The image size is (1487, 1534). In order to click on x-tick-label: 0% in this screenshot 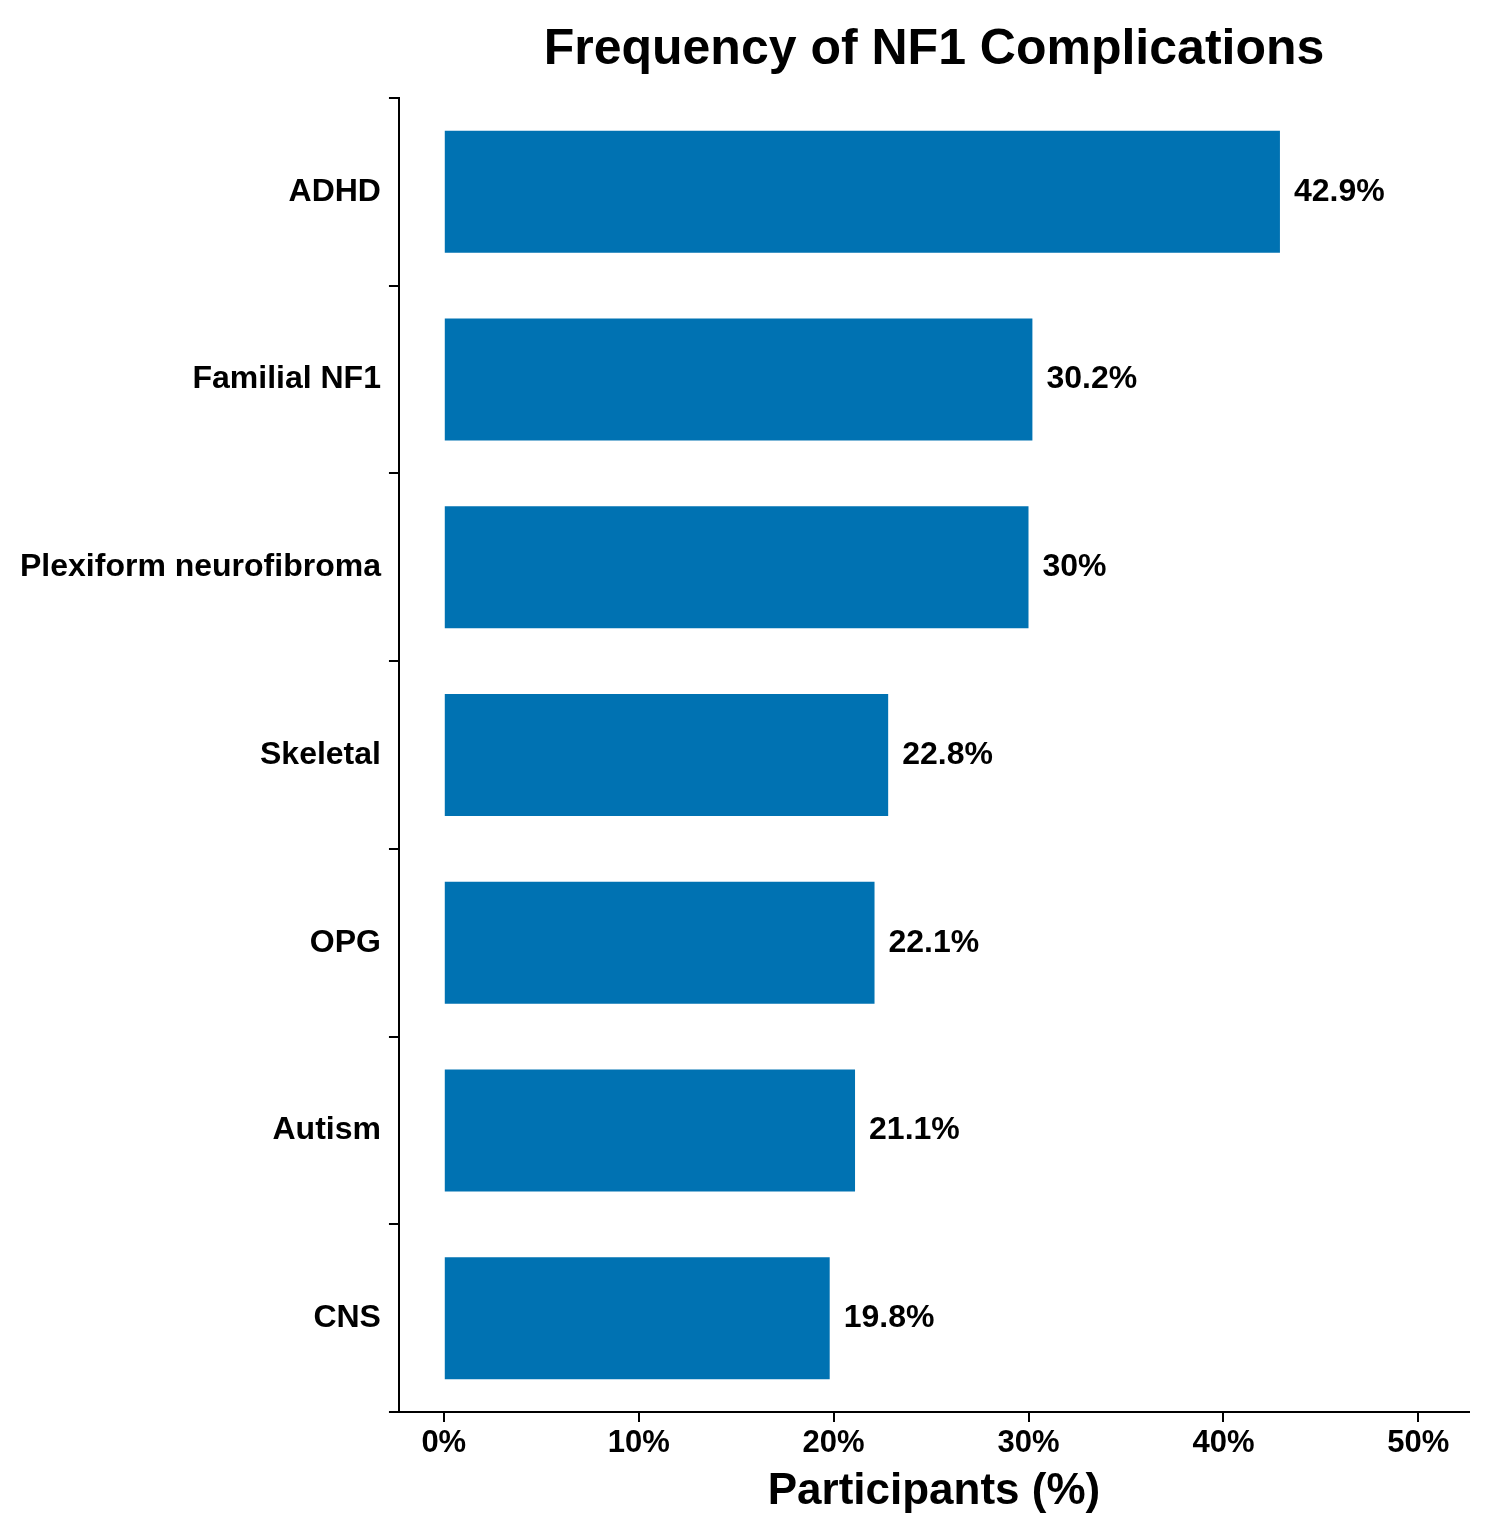, I will do `click(444, 1442)`.